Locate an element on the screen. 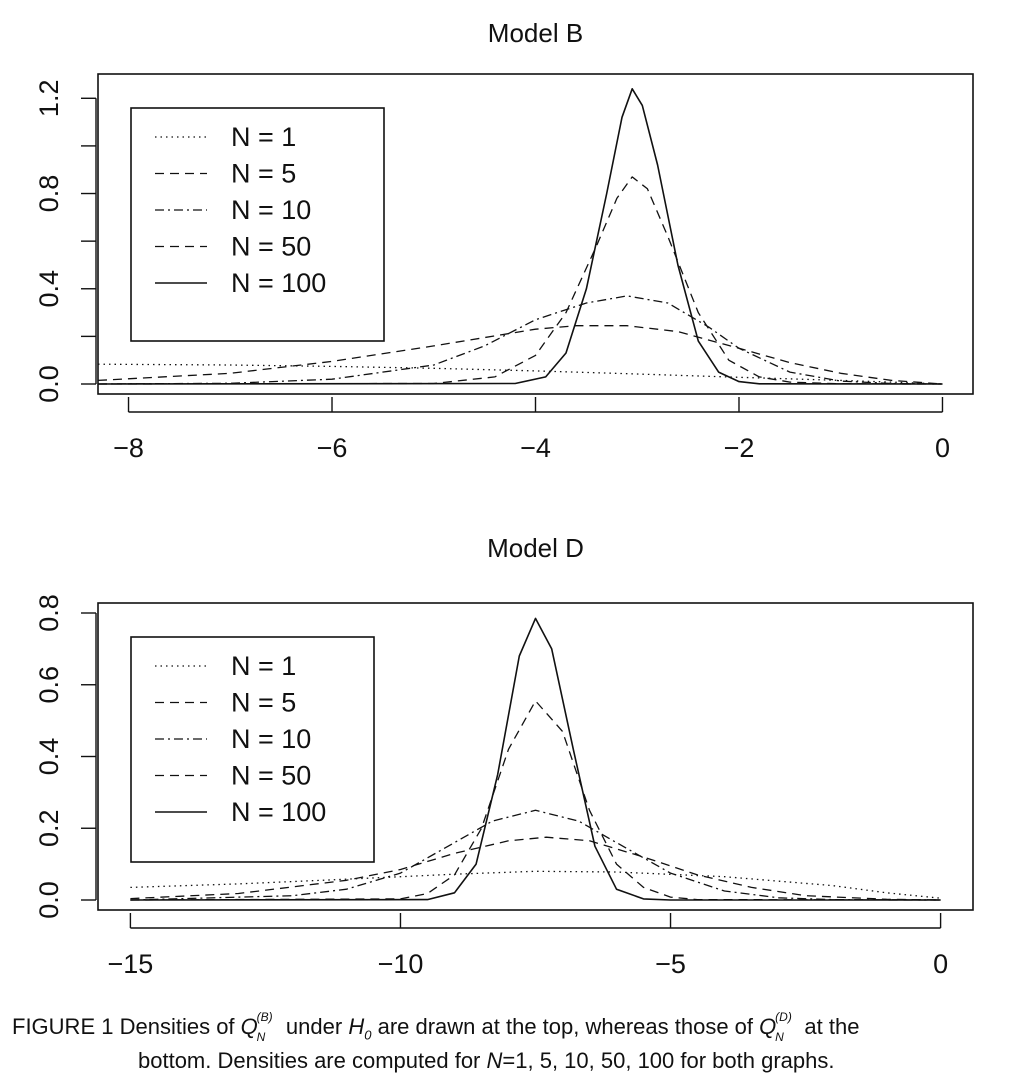  model-b-x-tick-label: −8 is located at coordinates (128, 448).